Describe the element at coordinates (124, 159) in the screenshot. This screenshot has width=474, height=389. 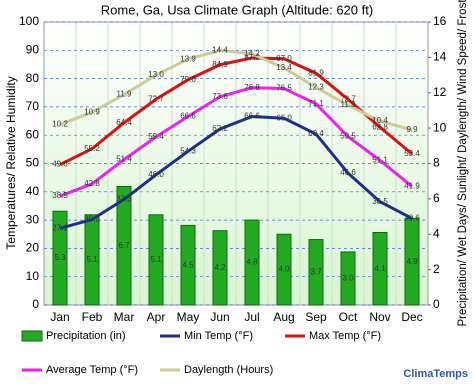
I see `value-label: 51.4` at that location.